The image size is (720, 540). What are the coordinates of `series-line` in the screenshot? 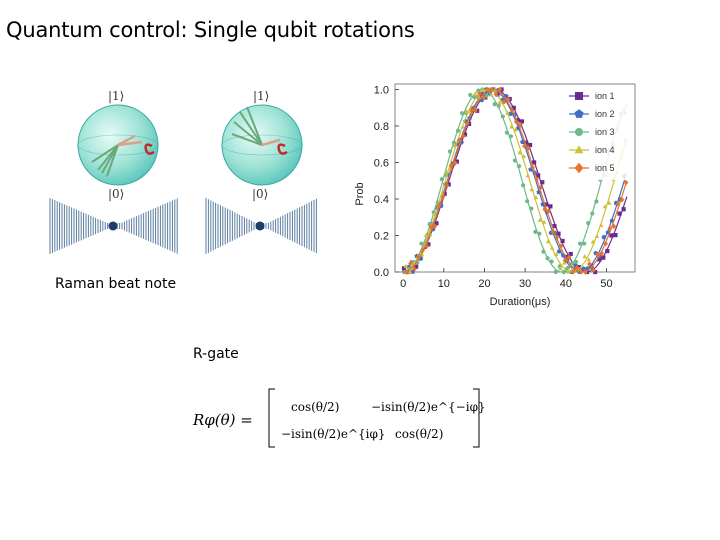 It's located at (515, 180).